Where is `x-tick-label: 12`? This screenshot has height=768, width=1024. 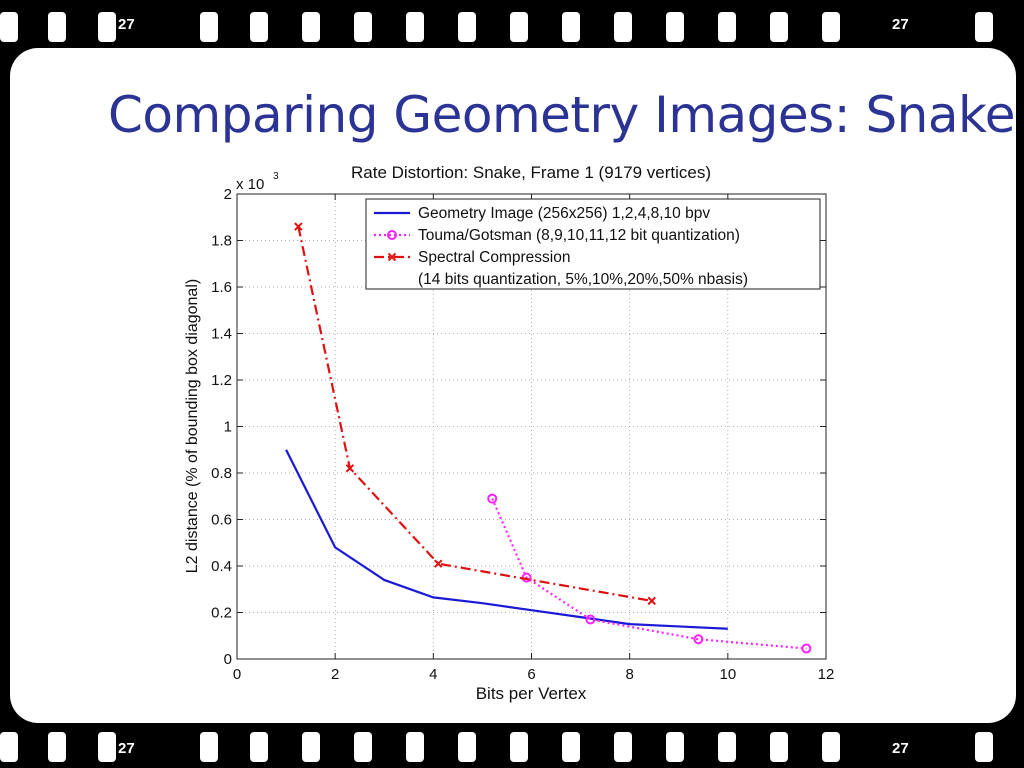 x-tick-label: 12 is located at coordinates (826, 674).